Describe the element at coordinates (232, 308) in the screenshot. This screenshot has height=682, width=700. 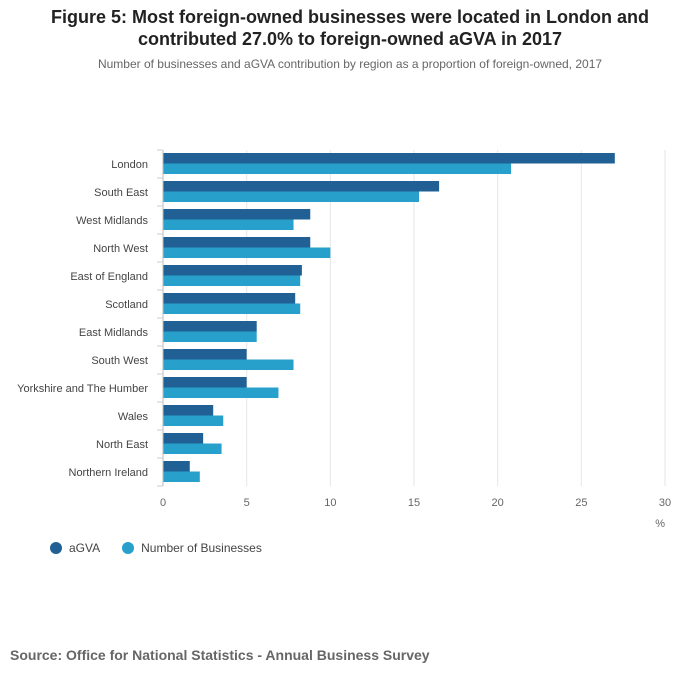
I see `bar-number-of-businesses-scotland` at that location.